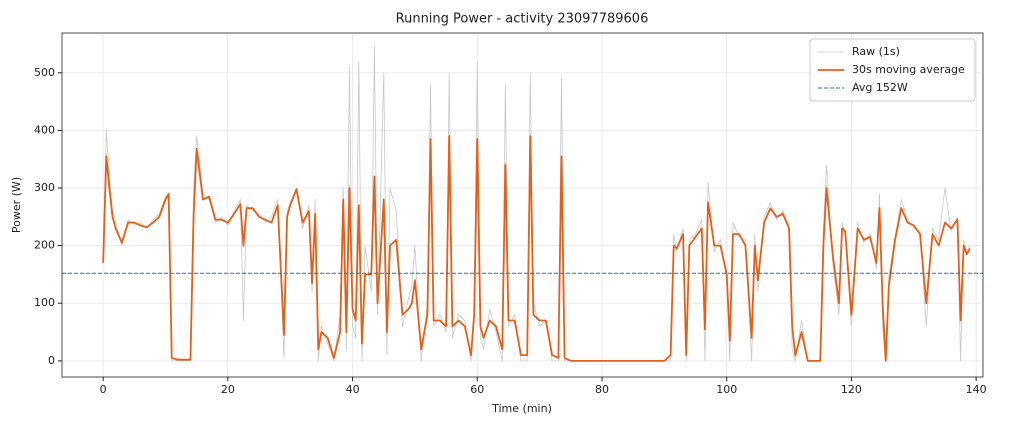 The width and height of the screenshot is (1024, 427). Describe the element at coordinates (908, 69) in the screenshot. I see `legend-label: 30s moving average` at that location.